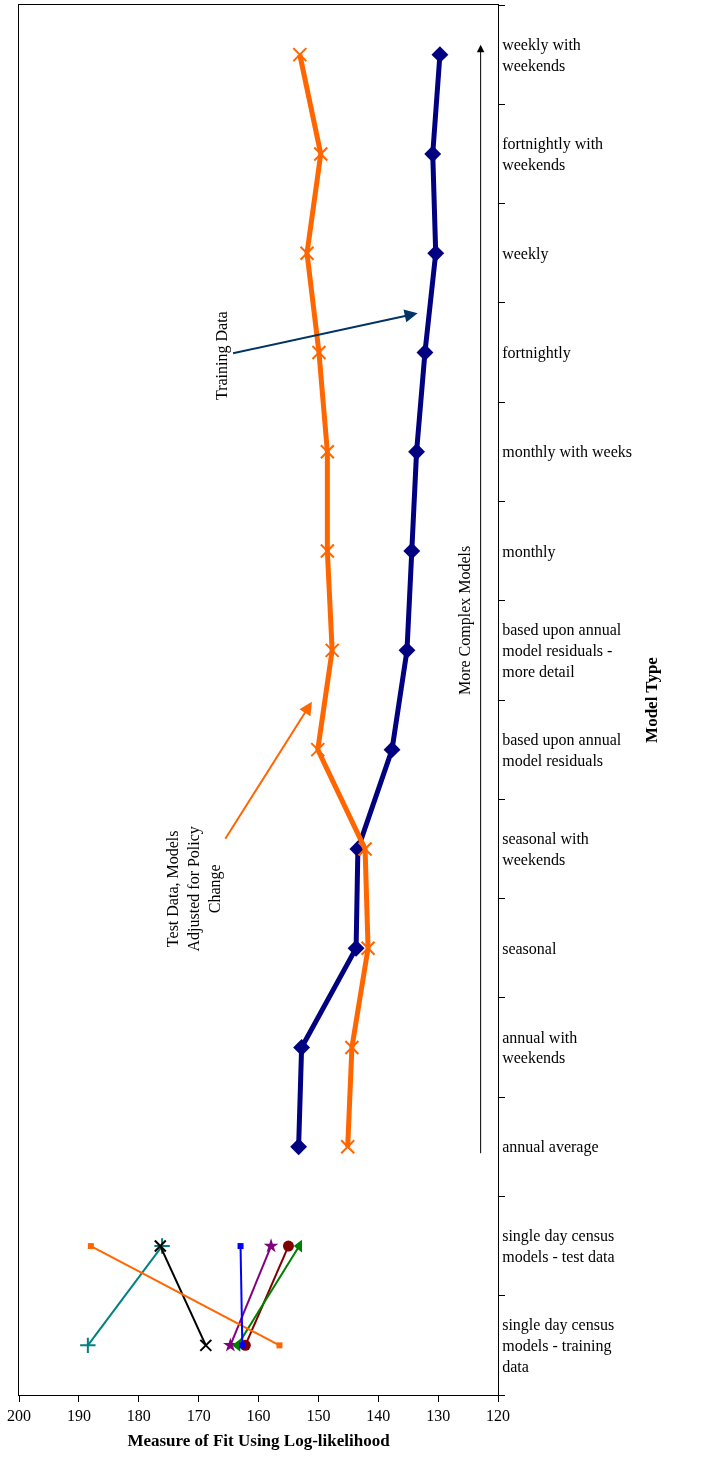  What do you see at coordinates (562, 749) in the screenshot?
I see `y-tick-label: based upon annual model residuals` at bounding box center [562, 749].